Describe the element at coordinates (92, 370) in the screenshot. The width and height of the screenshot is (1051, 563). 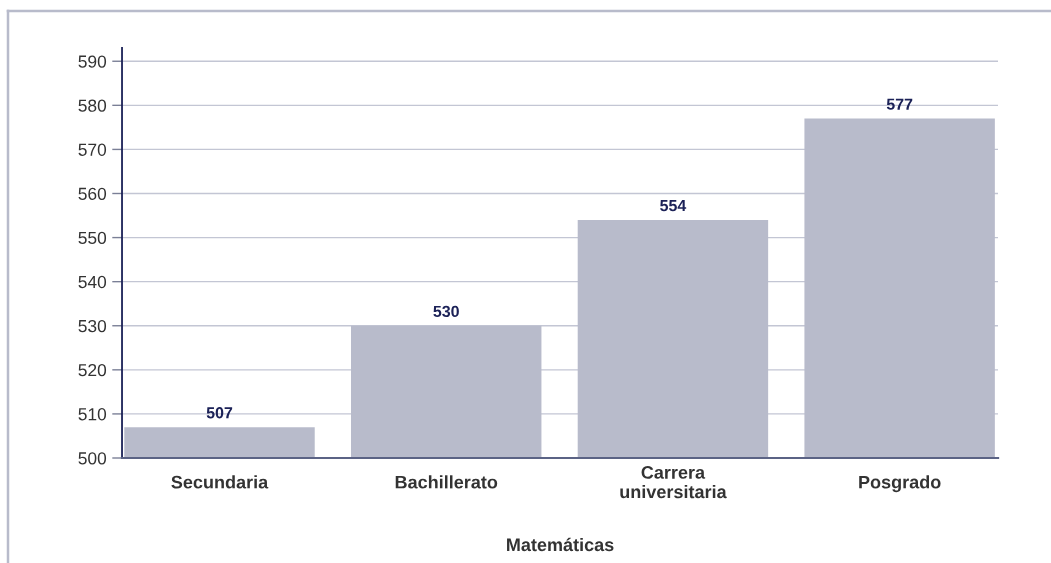
I see `y-tick-label: 520` at that location.